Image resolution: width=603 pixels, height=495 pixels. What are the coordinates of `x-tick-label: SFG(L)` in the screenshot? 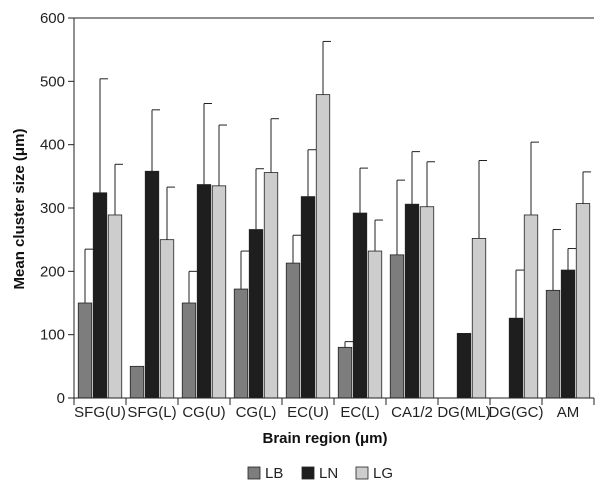 It's located at (151, 412).